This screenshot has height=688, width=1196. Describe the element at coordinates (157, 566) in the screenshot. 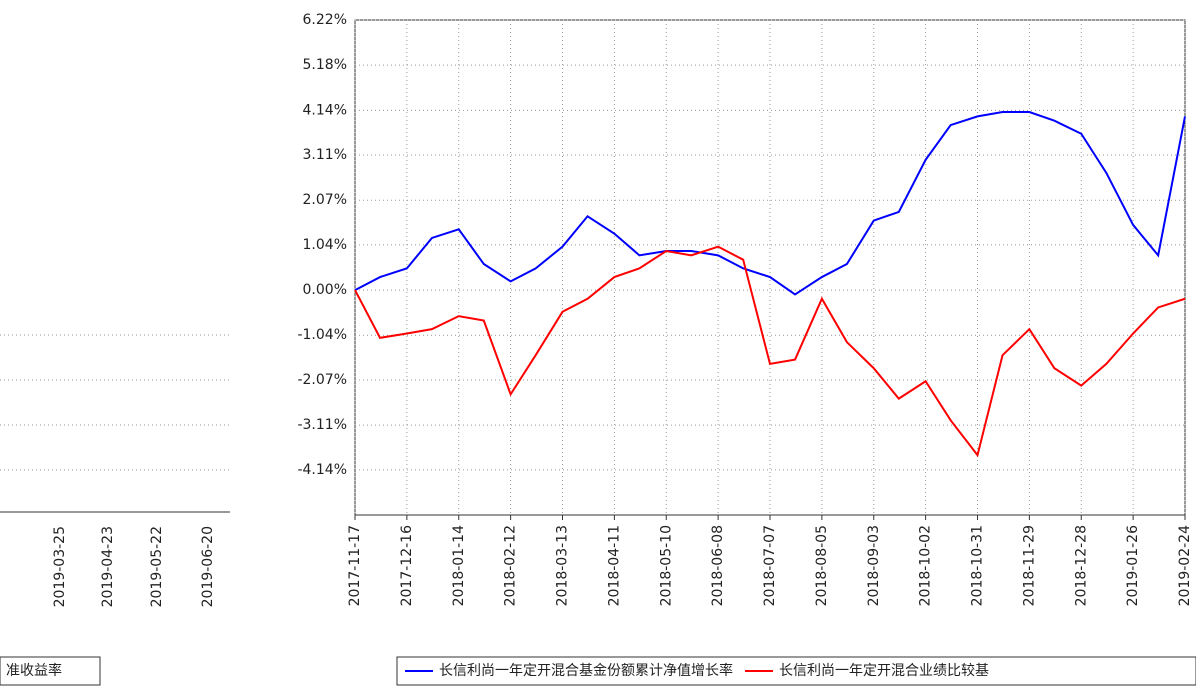

I see `fragment-date: 2019-05-22` at that location.